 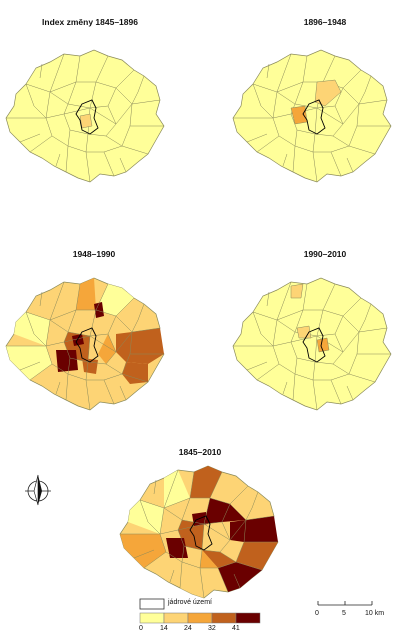 I want to click on map-1845-2010, so click(x=199, y=532).